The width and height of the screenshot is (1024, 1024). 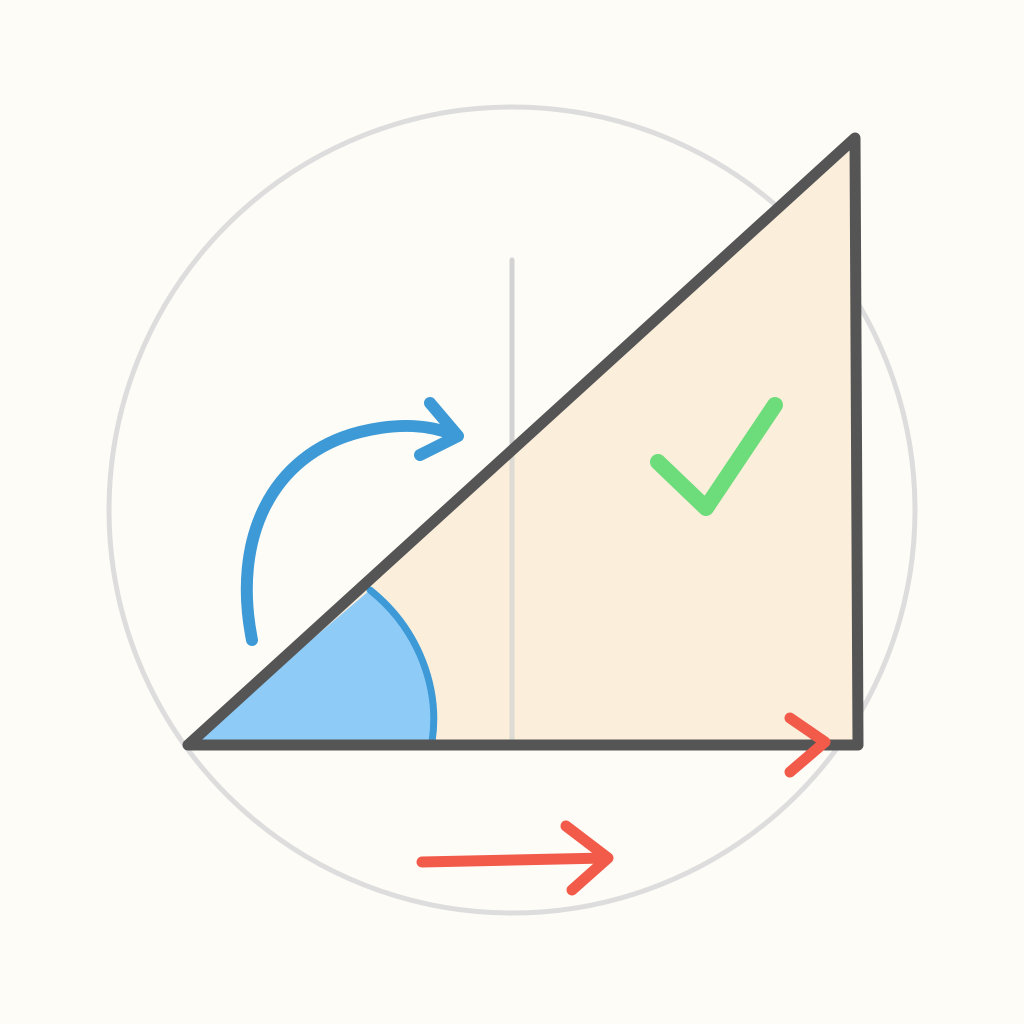 I want to click on angle-wedge, so click(x=311, y=667).